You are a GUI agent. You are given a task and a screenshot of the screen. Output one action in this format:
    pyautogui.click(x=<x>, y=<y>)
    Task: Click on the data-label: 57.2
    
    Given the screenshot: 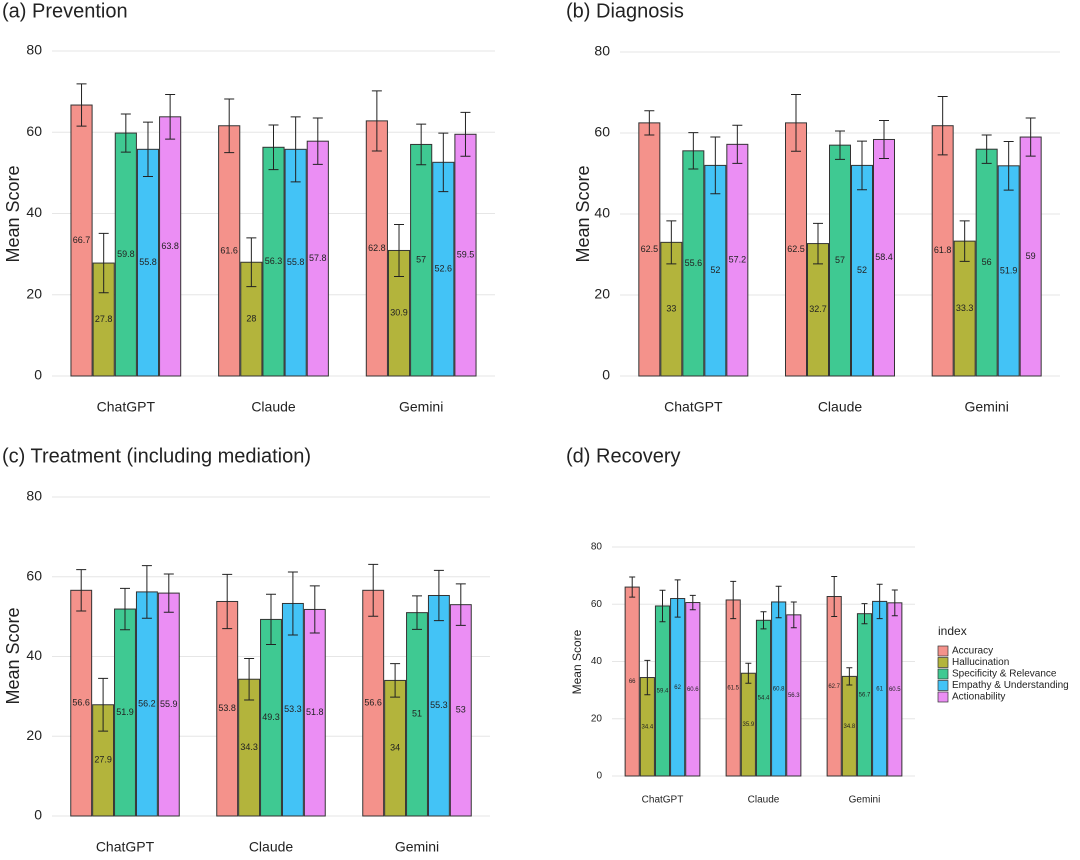 What is the action you would take?
    pyautogui.click(x=738, y=260)
    